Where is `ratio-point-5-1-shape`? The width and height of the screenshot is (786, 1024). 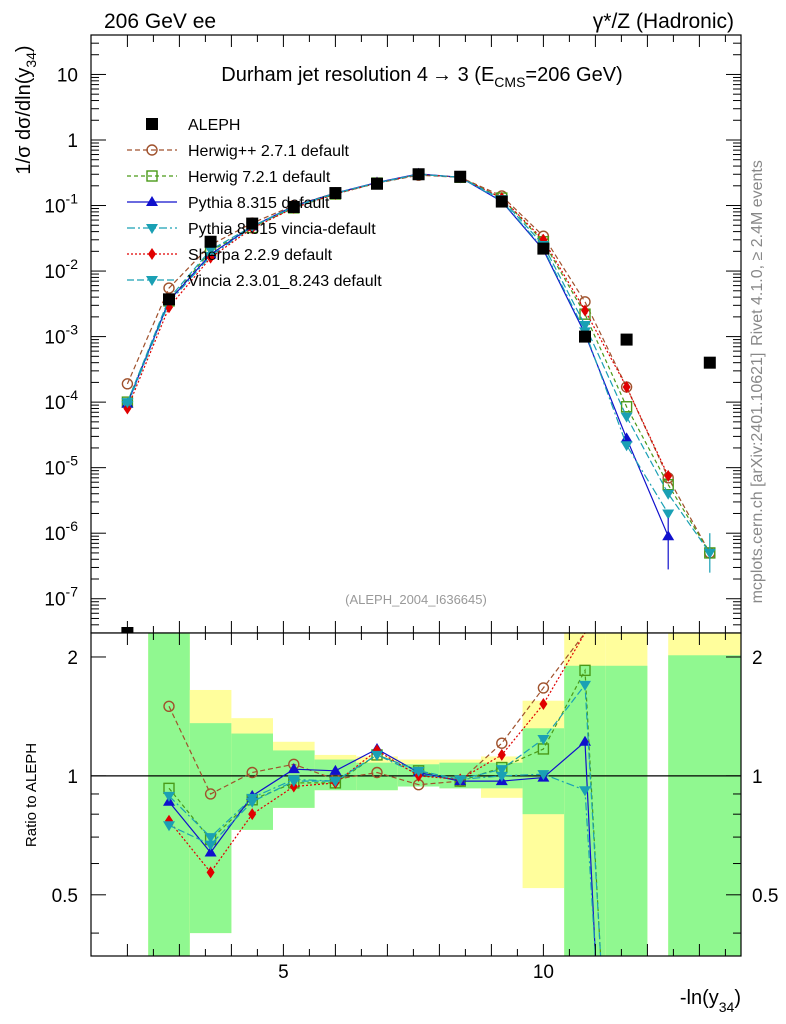
ratio-point-5-1-shape is located at coordinates (210, 845).